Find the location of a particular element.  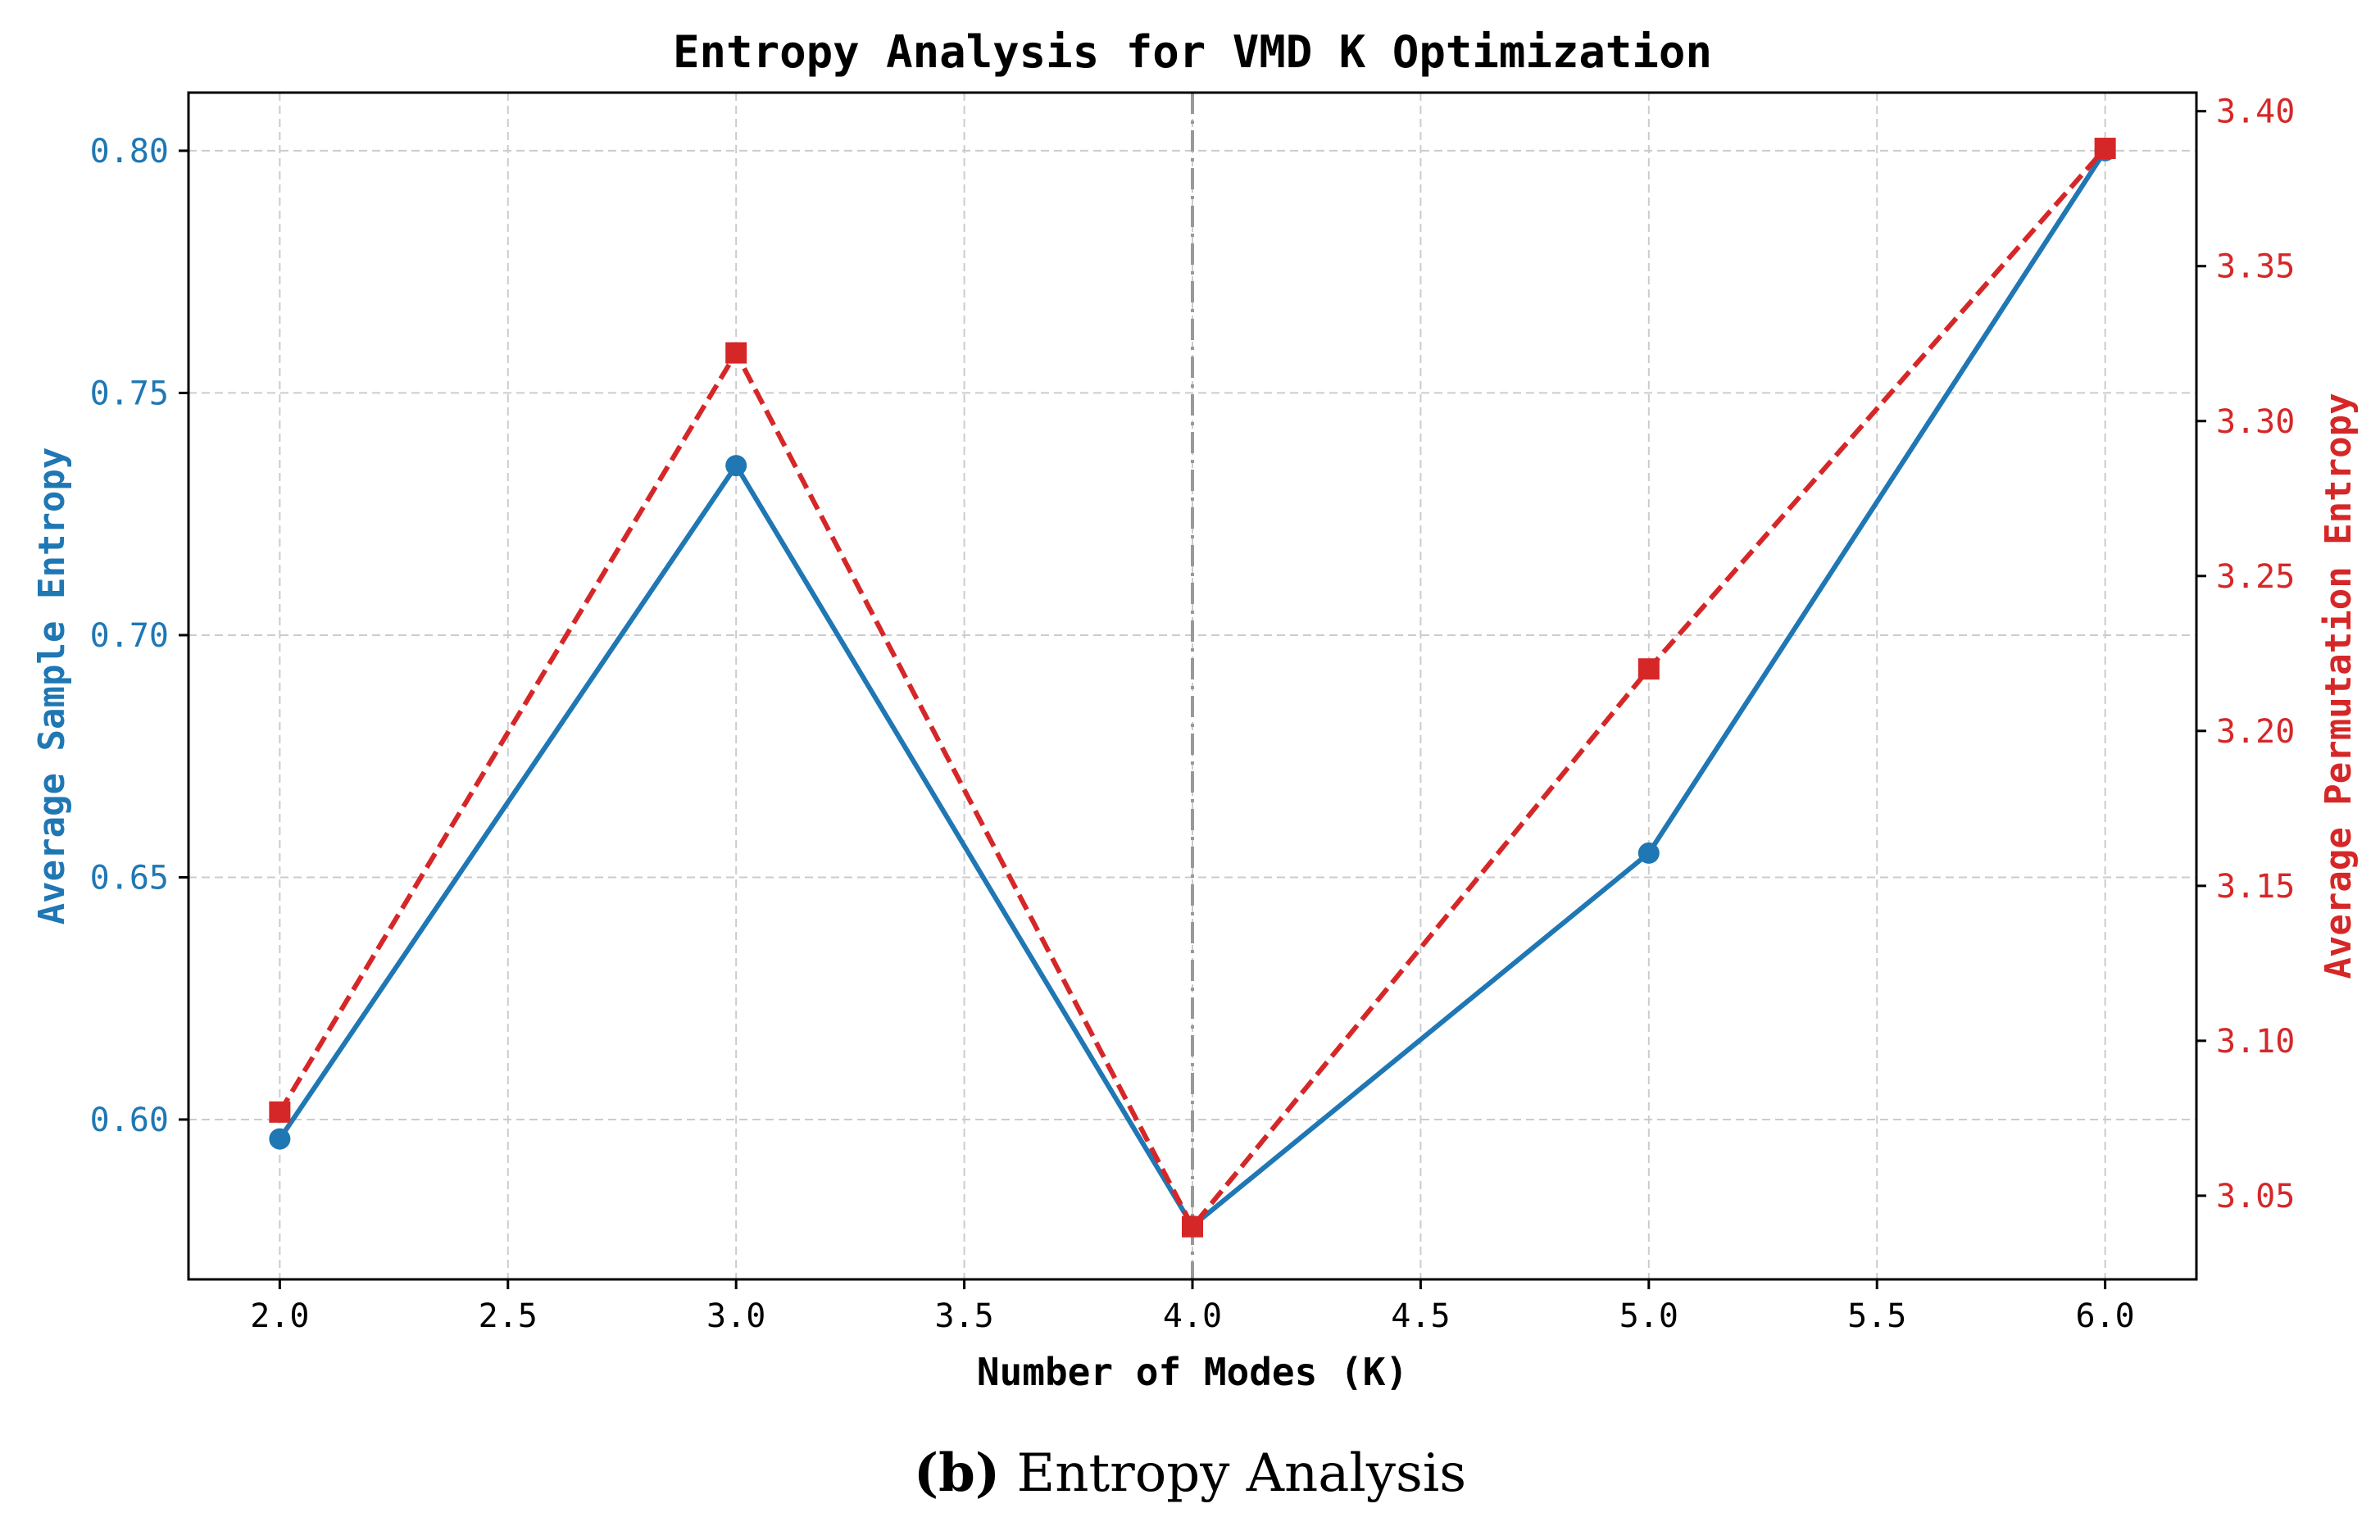

chart-title: Entropy Analysis for VMD K Optimization is located at coordinates (1193, 52).